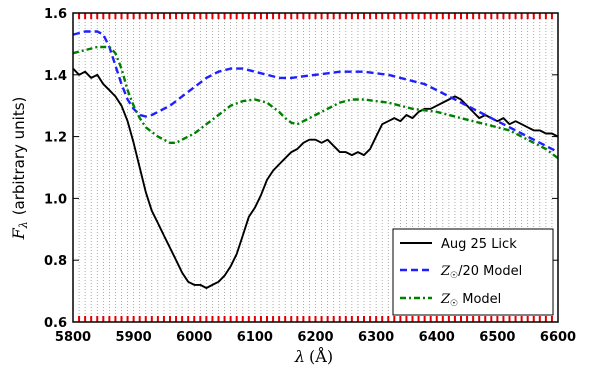 This screenshot has height=374, width=593. Describe the element at coordinates (55, 323) in the screenshot. I see `y-tick-label: 0.6` at that location.